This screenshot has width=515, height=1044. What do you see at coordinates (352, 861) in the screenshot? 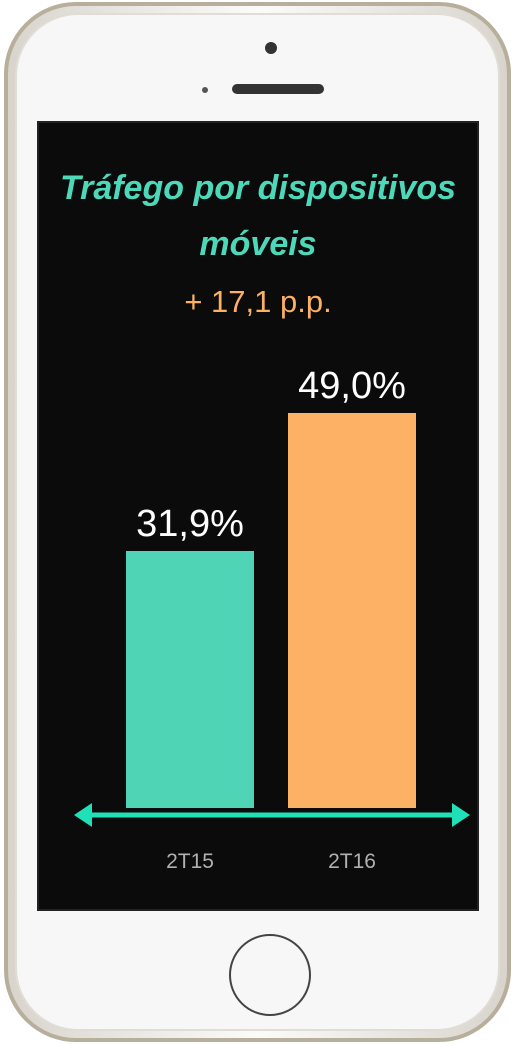
I see `x-tick-label: 2T16` at bounding box center [352, 861].